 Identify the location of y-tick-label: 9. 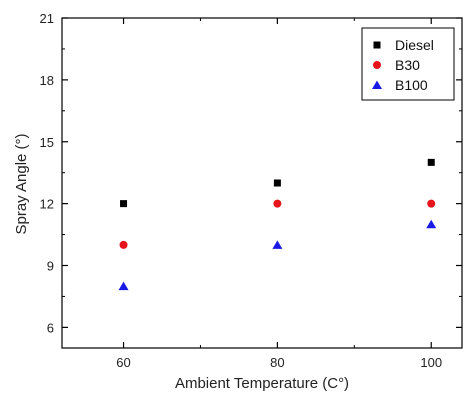
(50, 266).